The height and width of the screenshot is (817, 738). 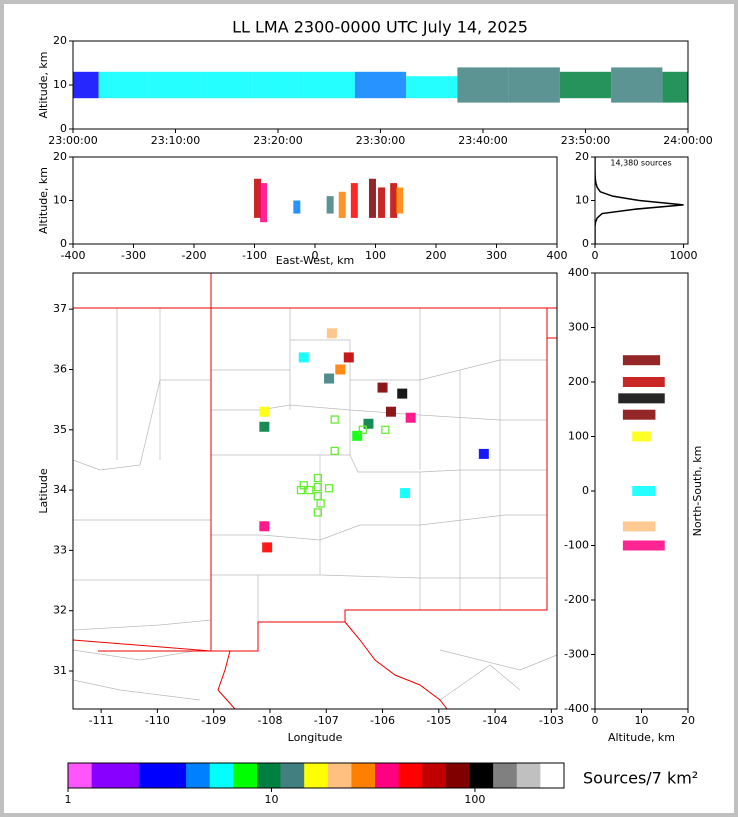 What do you see at coordinates (557, 255) in the screenshot?
I see `x-tick-label: 400` at bounding box center [557, 255].